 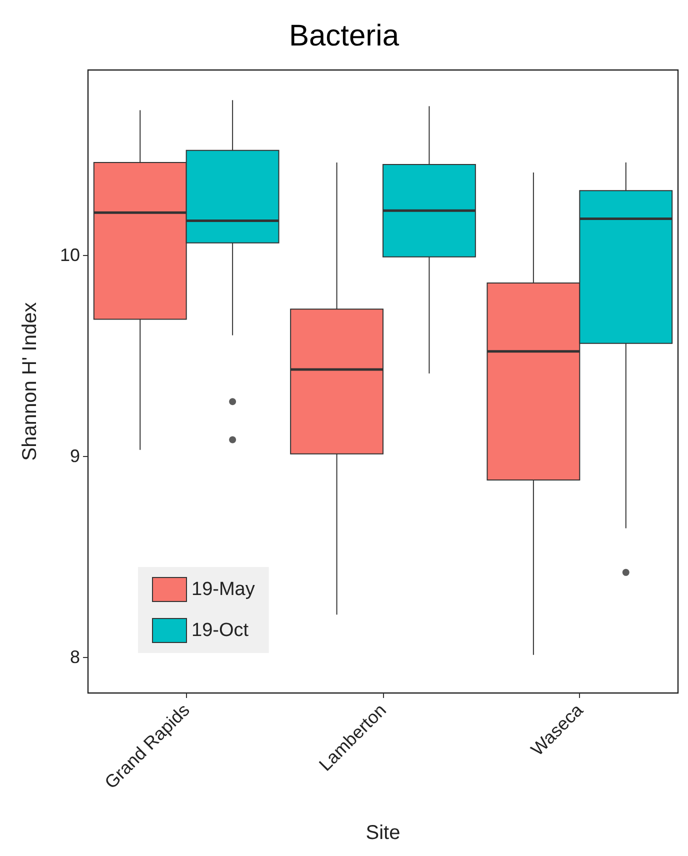 I want to click on legend-label: 19-May, so click(x=224, y=589).